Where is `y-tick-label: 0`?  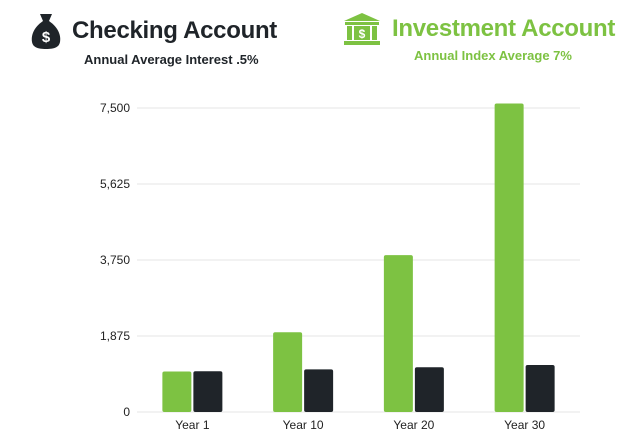
y-tick-label: 0 is located at coordinates (126, 412).